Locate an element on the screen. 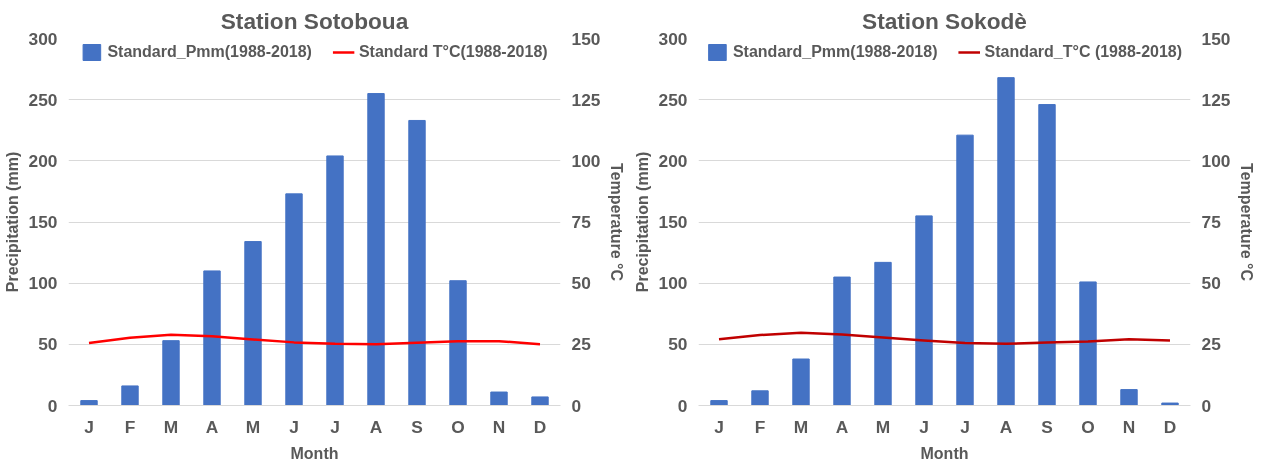 The height and width of the screenshot is (468, 1268). legend-label: Standard_T°C (1988-2018) is located at coordinates (1083, 52).